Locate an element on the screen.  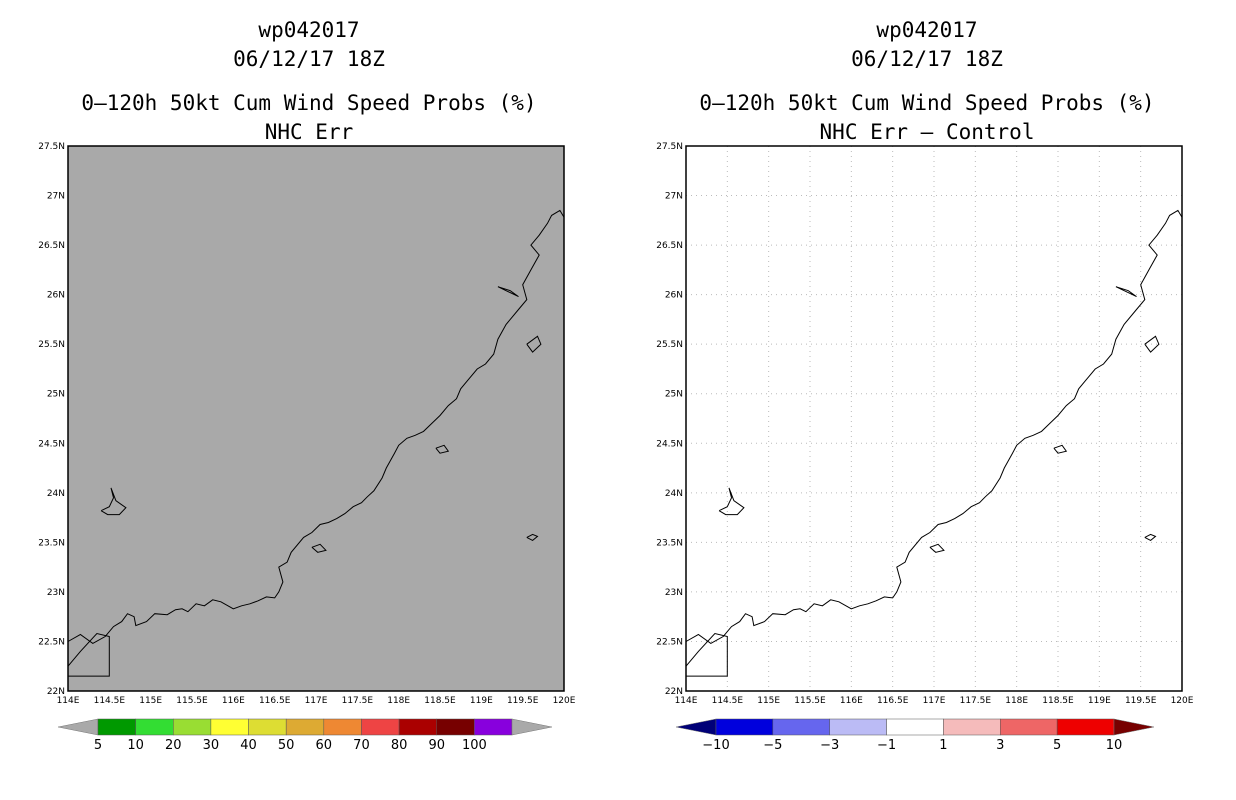
lon-tick-label: 118.5E is located at coordinates (1058, 701).